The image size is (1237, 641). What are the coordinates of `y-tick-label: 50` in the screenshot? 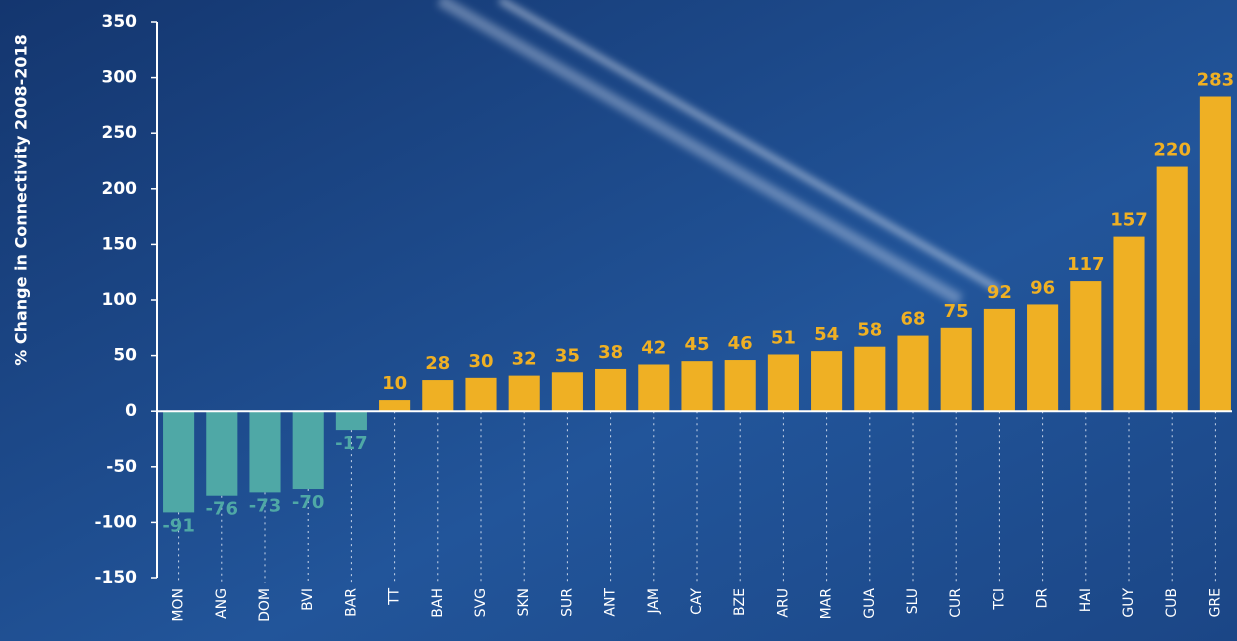 It's located at (125, 356).